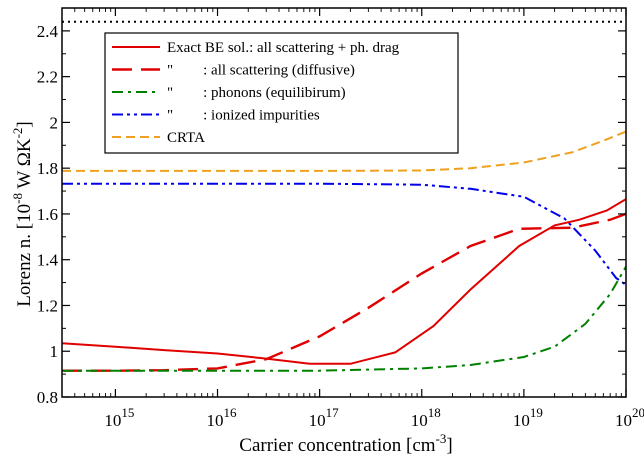  Describe the element at coordinates (54, 351) in the screenshot. I see `y-tick-label: 1` at that location.